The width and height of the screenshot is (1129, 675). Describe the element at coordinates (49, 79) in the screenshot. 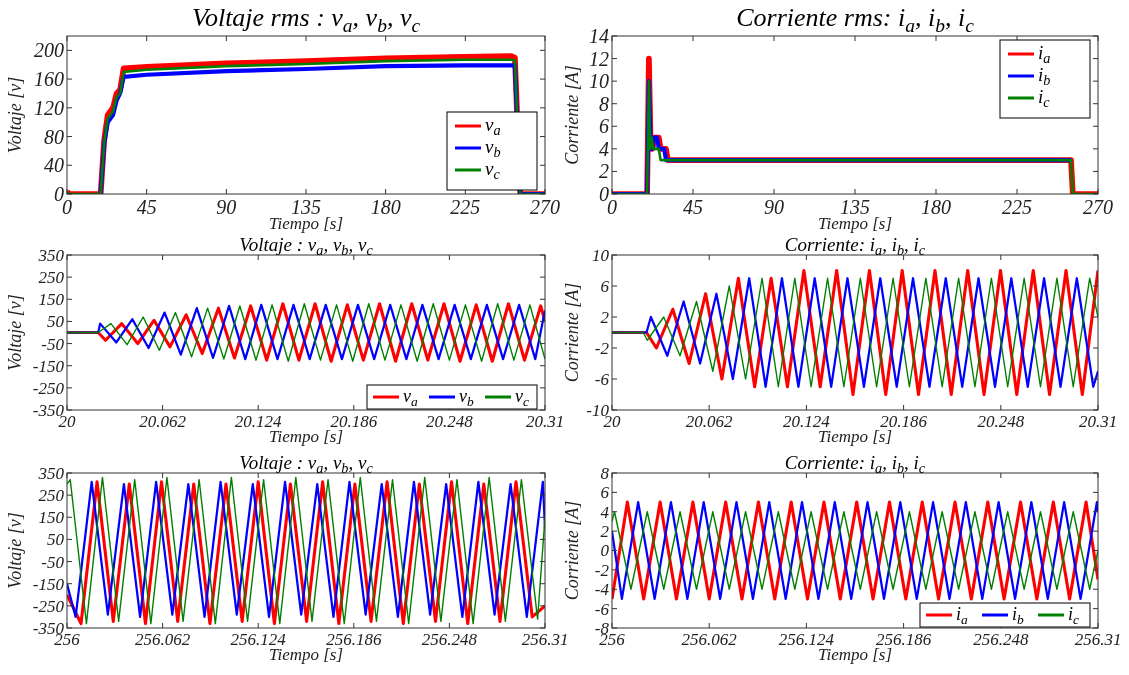

I see `y-tick-label: 160` at that location.